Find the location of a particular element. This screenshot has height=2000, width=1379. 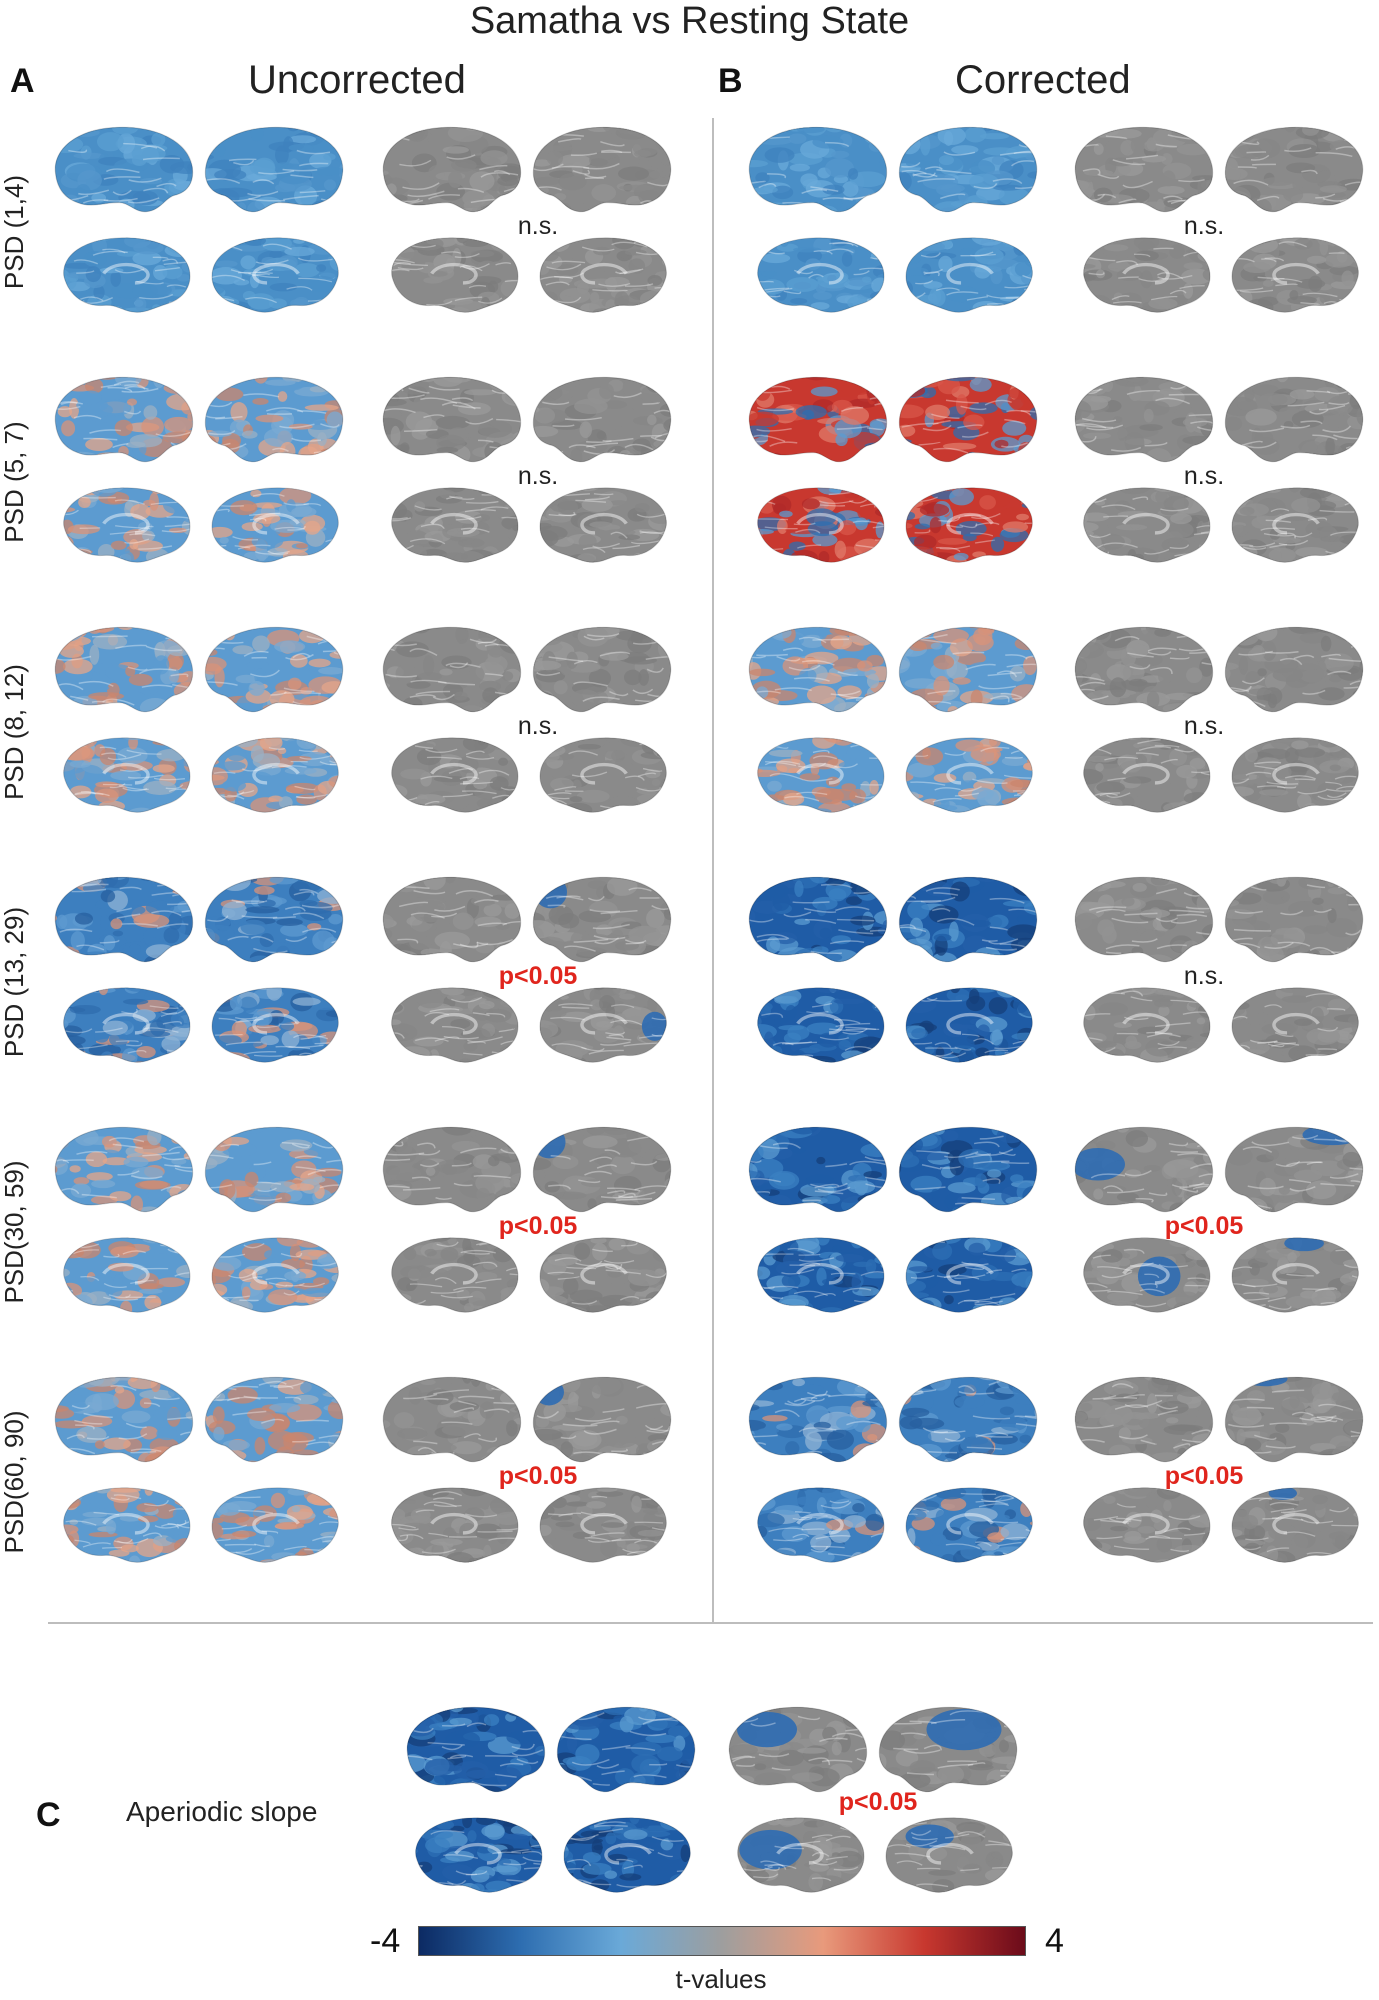

panel-letter-a: A is located at coordinates (22, 81).